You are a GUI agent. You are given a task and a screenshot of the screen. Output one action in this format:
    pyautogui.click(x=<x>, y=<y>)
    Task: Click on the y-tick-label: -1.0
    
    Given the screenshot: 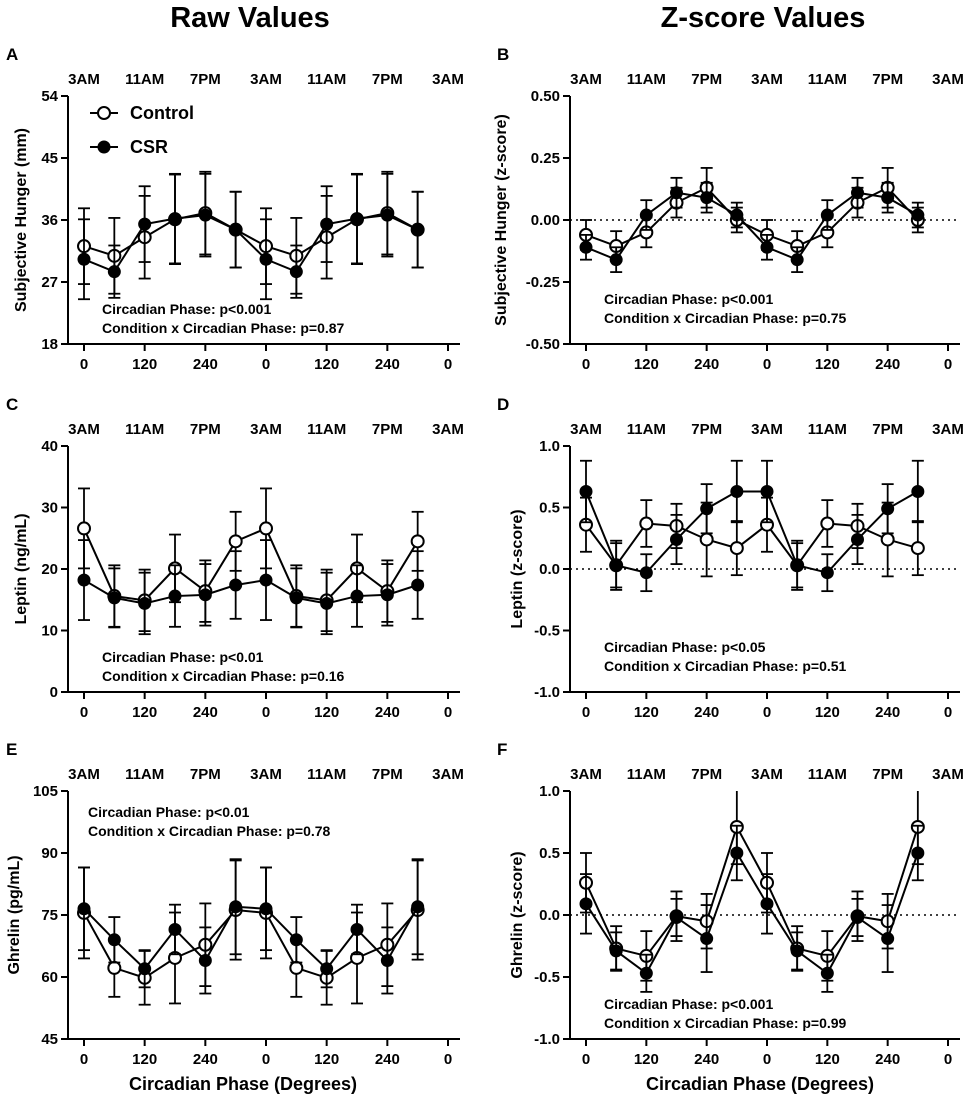 What is the action you would take?
    pyautogui.click(x=547, y=692)
    